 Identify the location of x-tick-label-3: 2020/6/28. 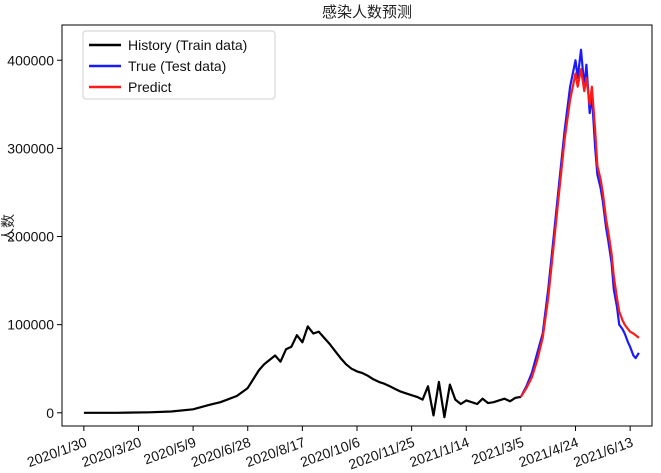
(221, 452).